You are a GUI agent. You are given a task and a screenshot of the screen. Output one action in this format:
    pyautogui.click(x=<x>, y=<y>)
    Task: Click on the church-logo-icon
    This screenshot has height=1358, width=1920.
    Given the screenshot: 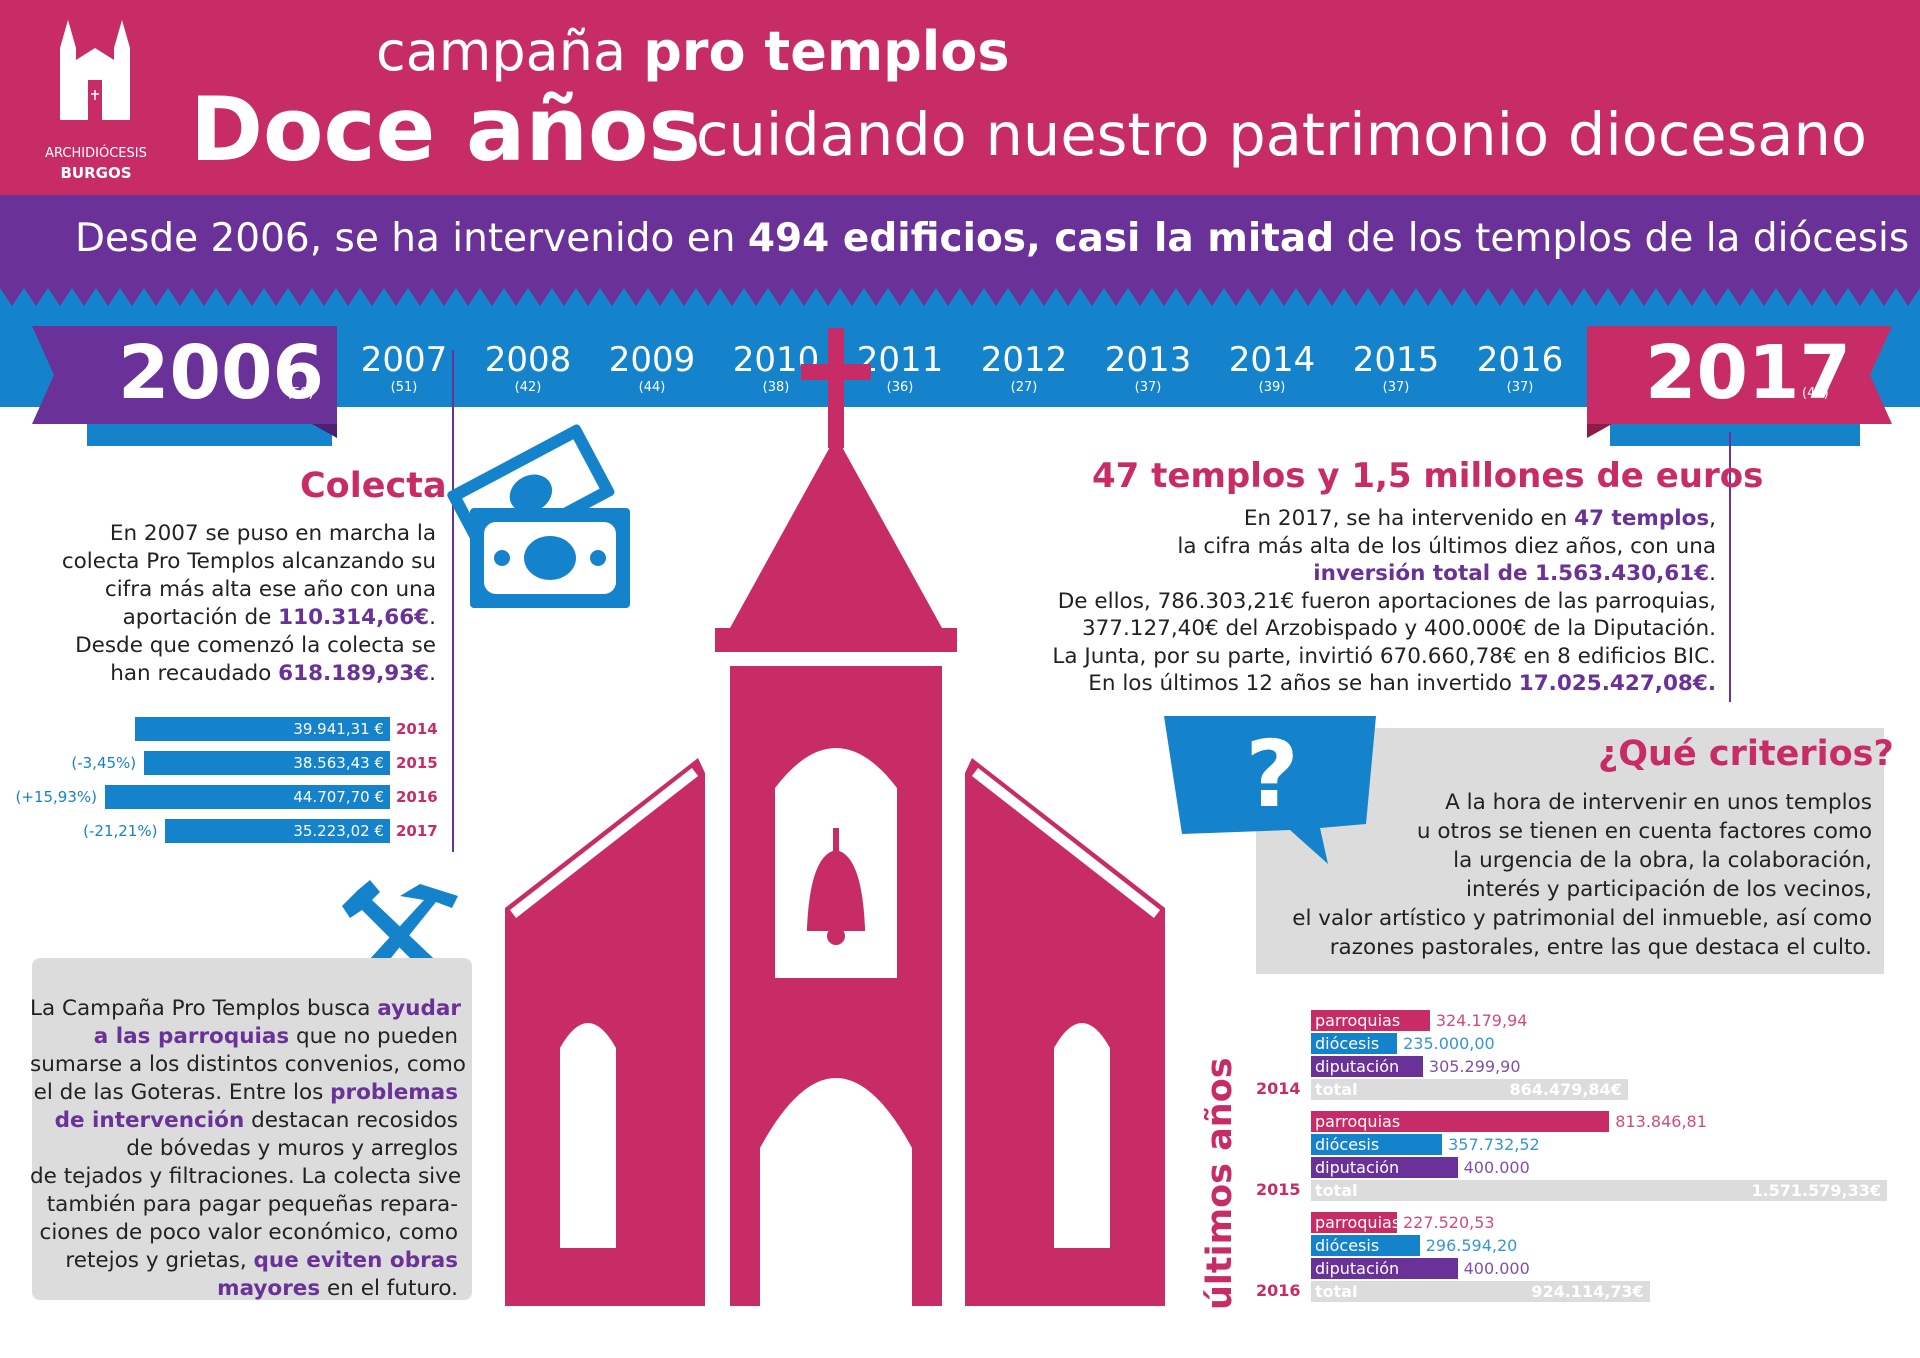 What is the action you would take?
    pyautogui.click(x=95, y=70)
    